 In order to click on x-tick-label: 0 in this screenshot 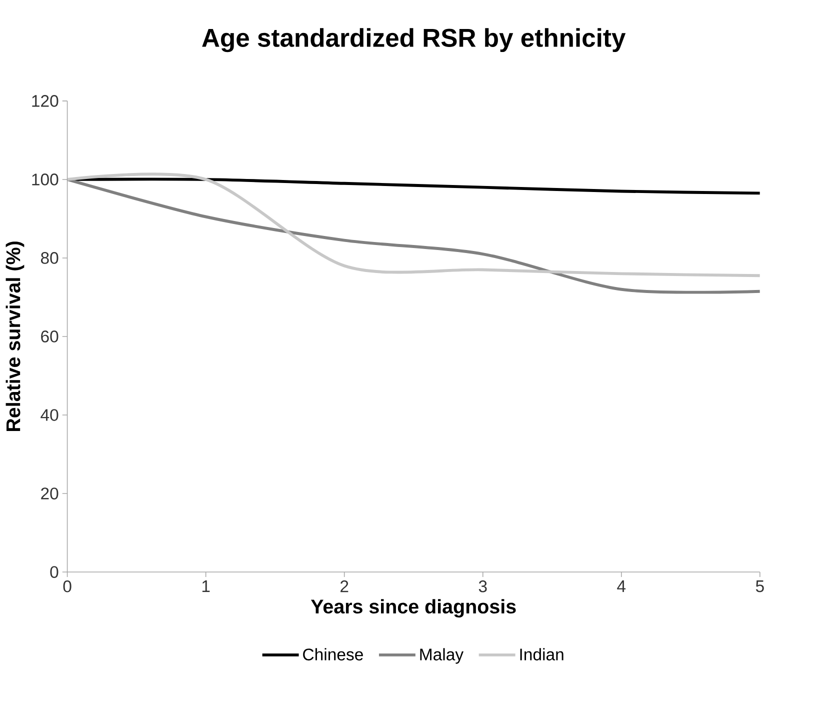, I will do `click(67, 586)`.